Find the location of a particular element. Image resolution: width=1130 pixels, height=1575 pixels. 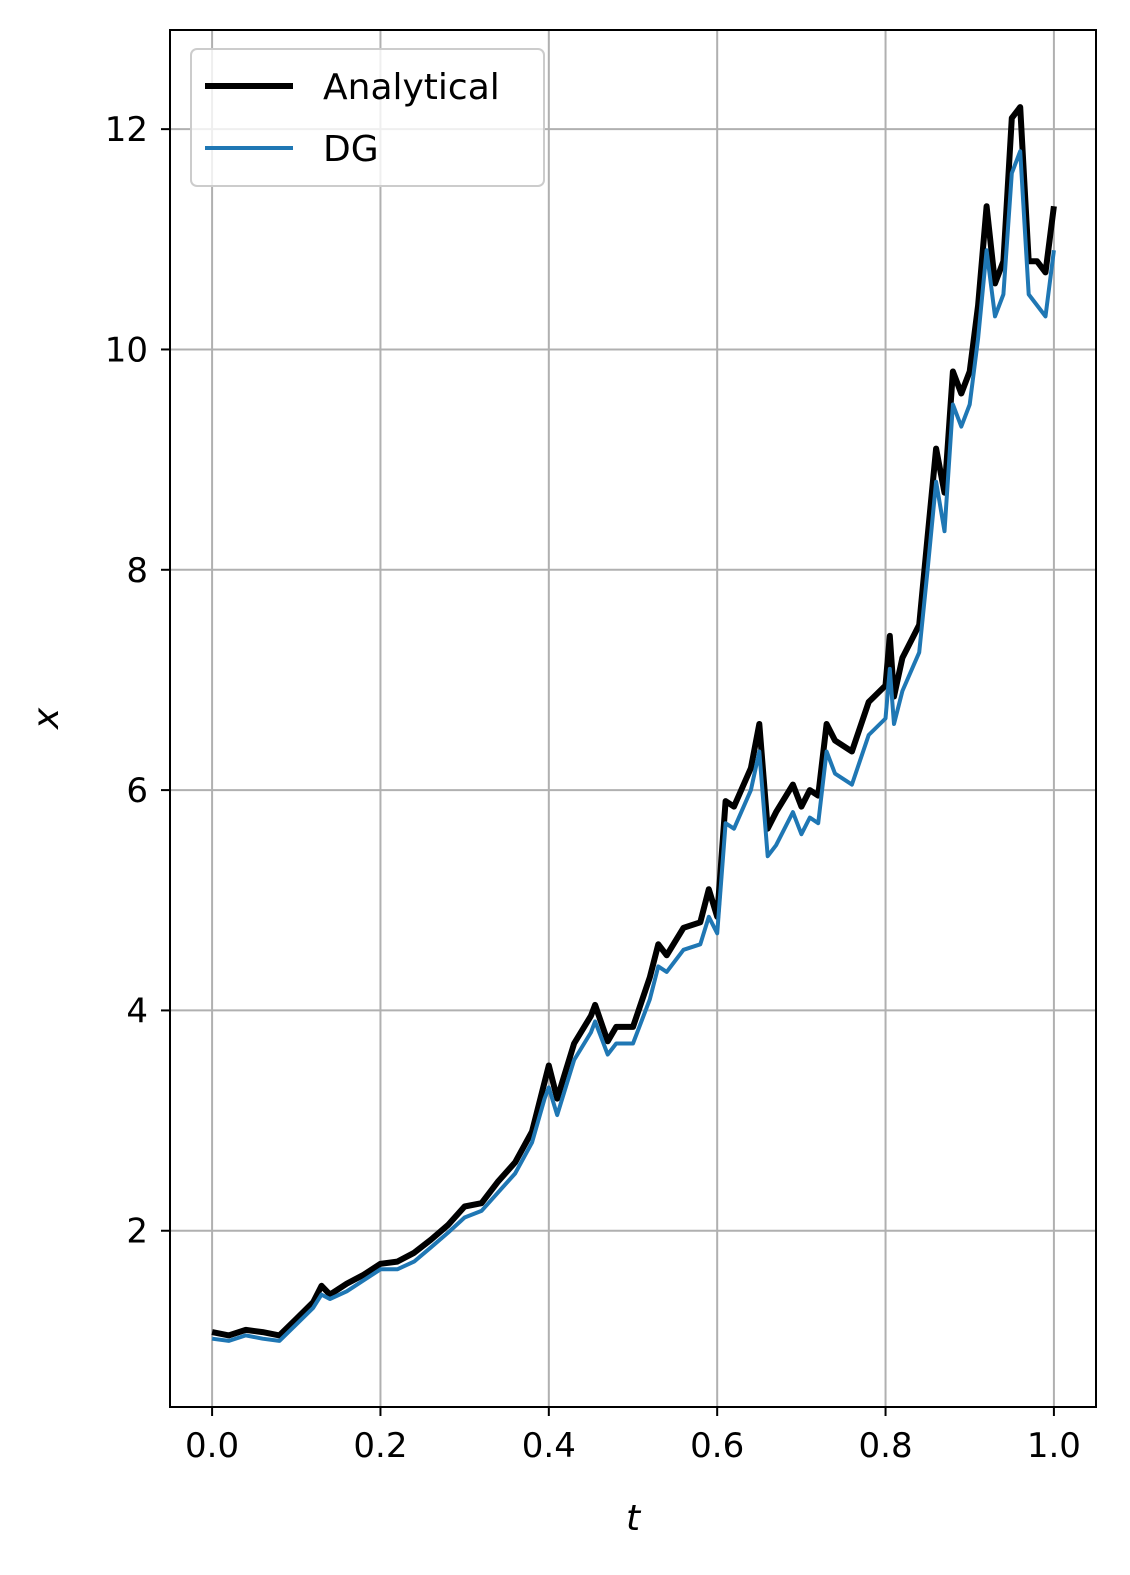

x-tick-label: 0.4 is located at coordinates (549, 1446).